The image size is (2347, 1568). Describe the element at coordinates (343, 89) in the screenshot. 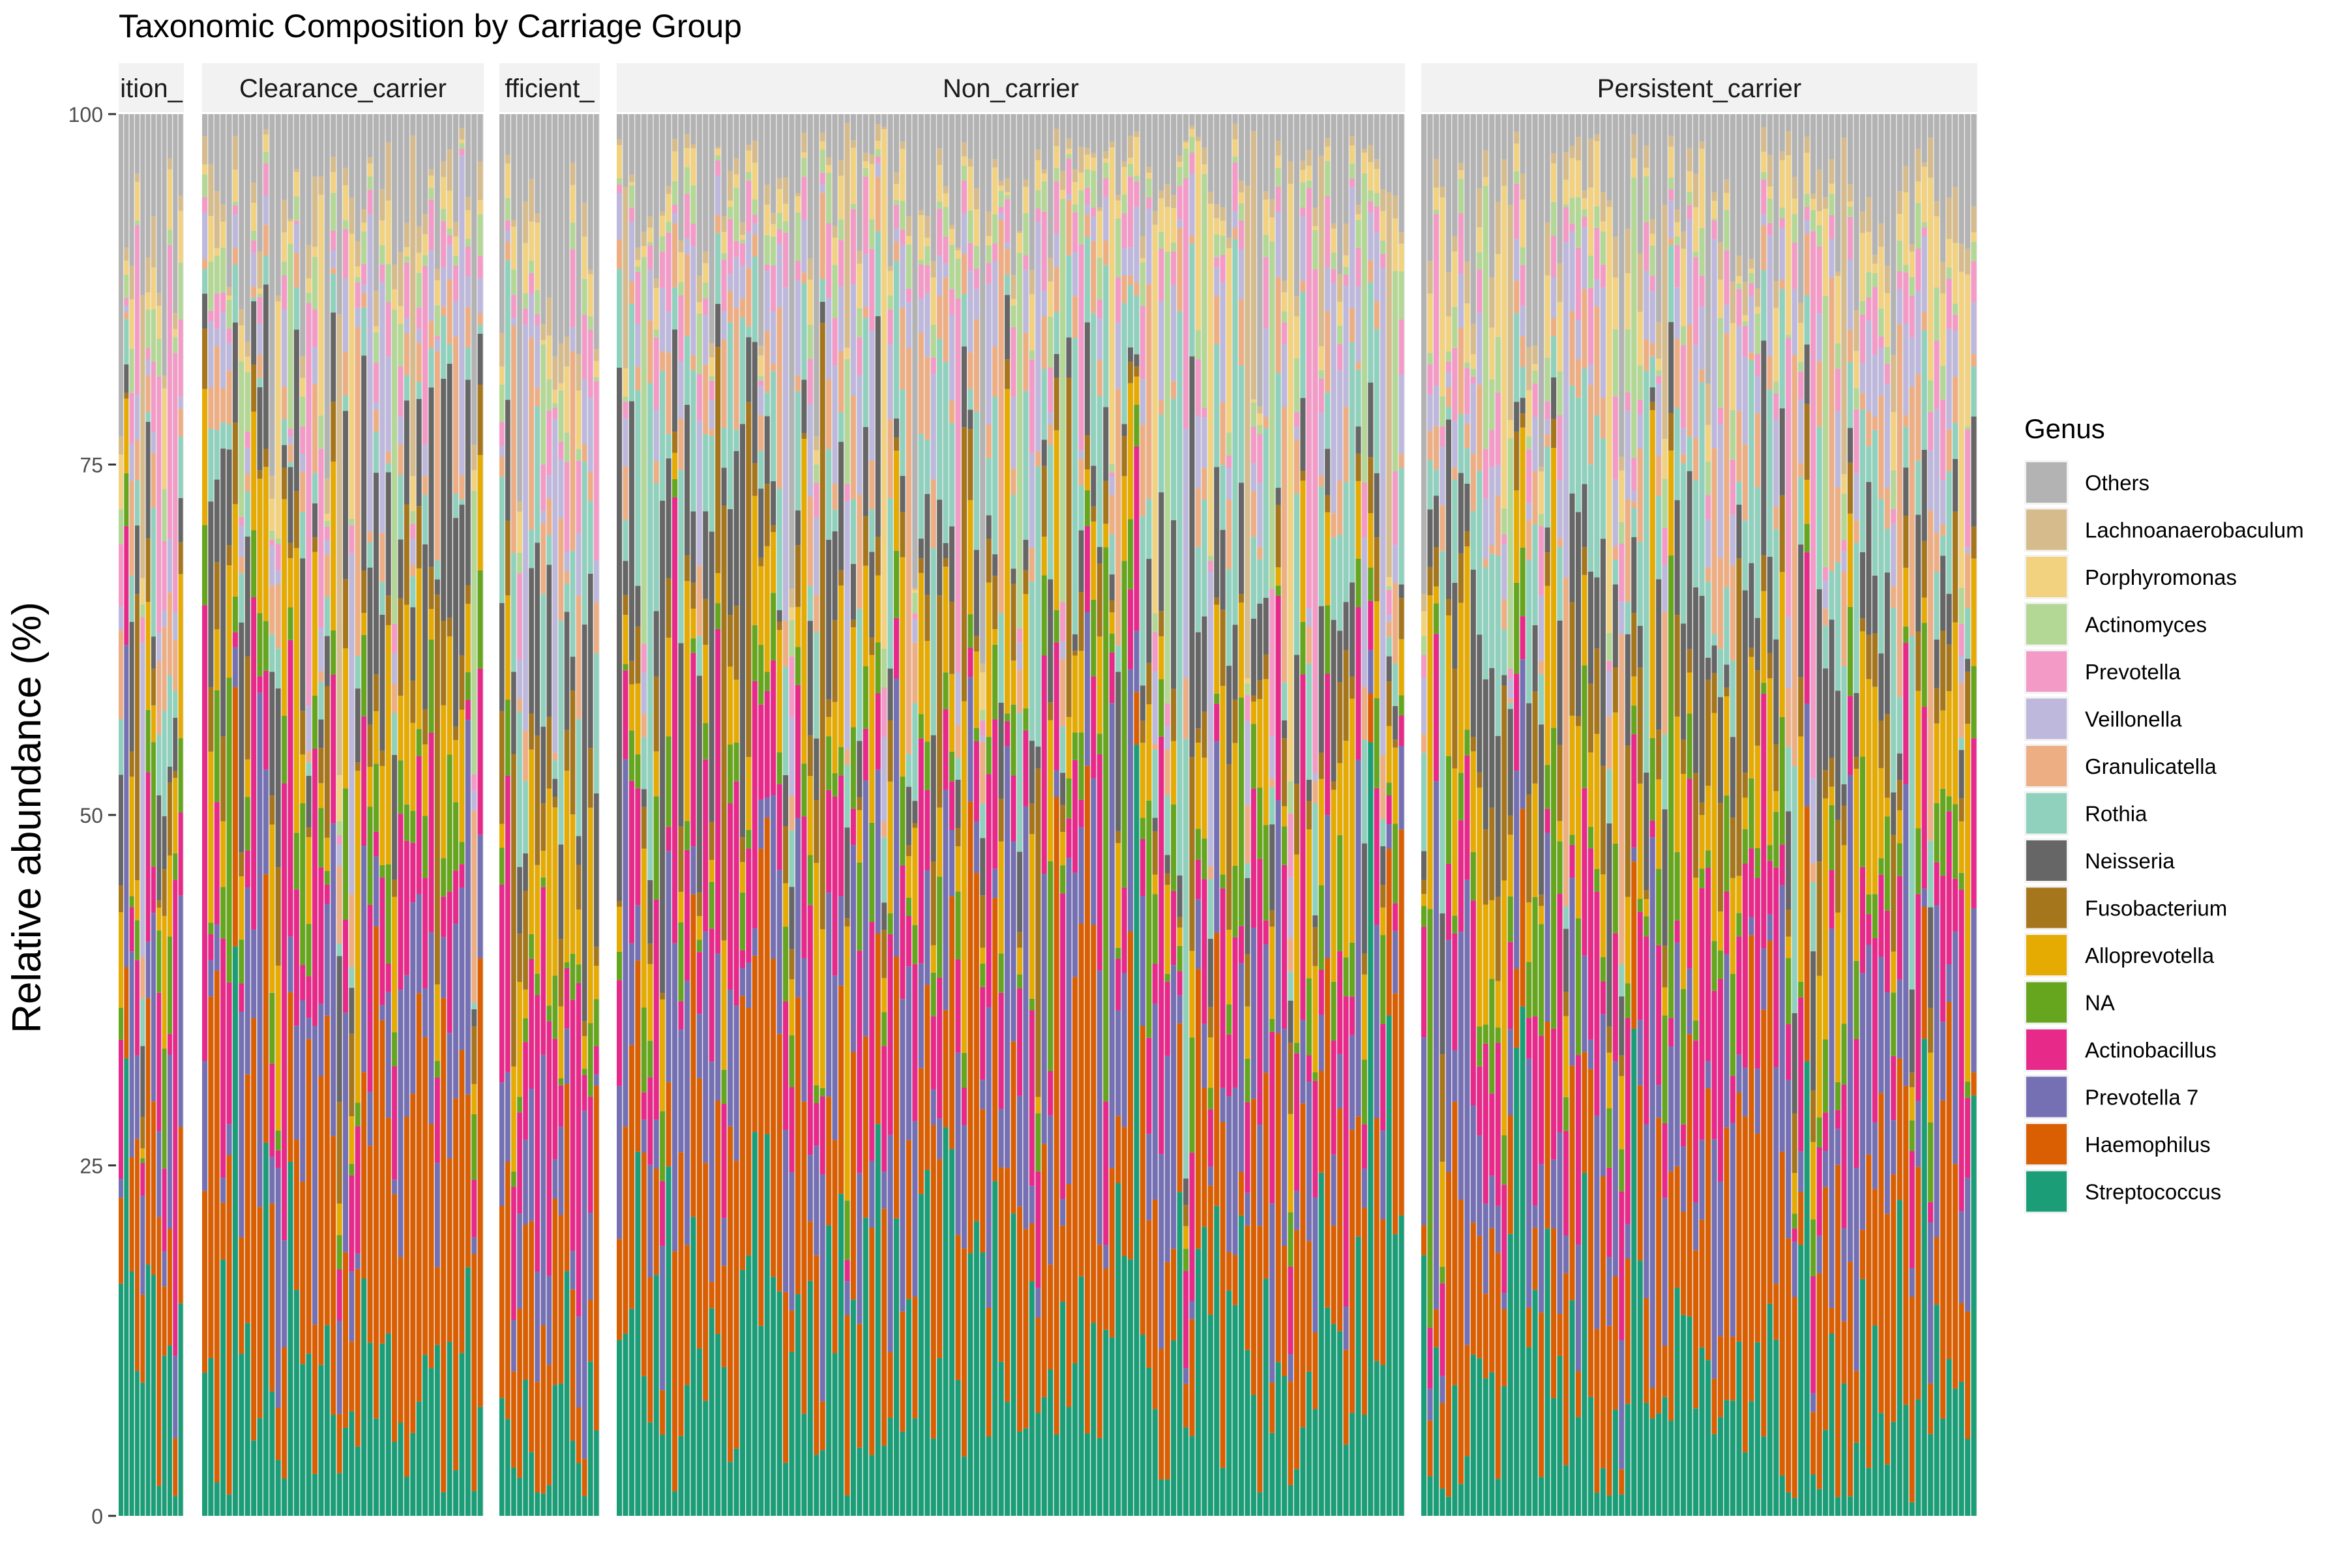

I see `facet-strip-label: Clearance_carrier` at that location.